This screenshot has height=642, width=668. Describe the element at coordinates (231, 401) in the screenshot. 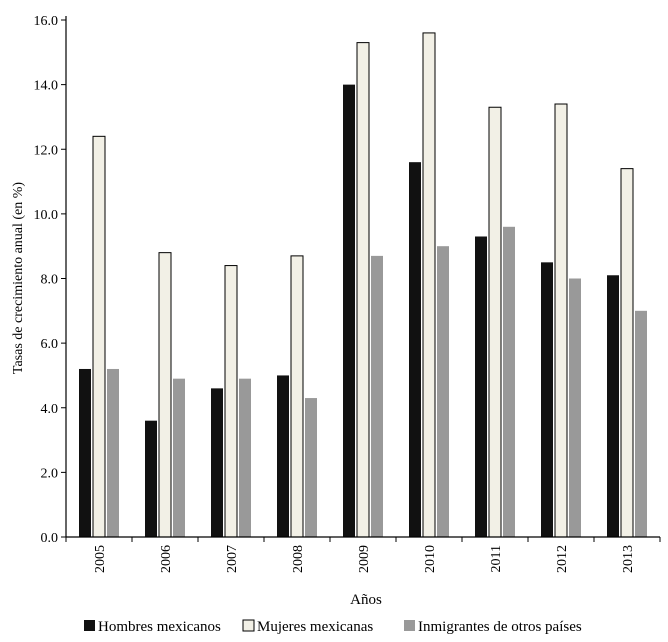

I see `bar-mujeres-mexicanas-2007` at that location.